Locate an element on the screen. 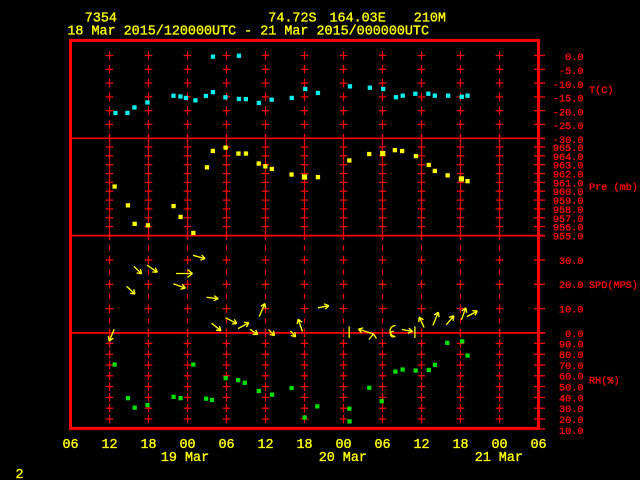 This screenshot has width=640, height=480. svg-text: 2 is located at coordinates (20, 474).